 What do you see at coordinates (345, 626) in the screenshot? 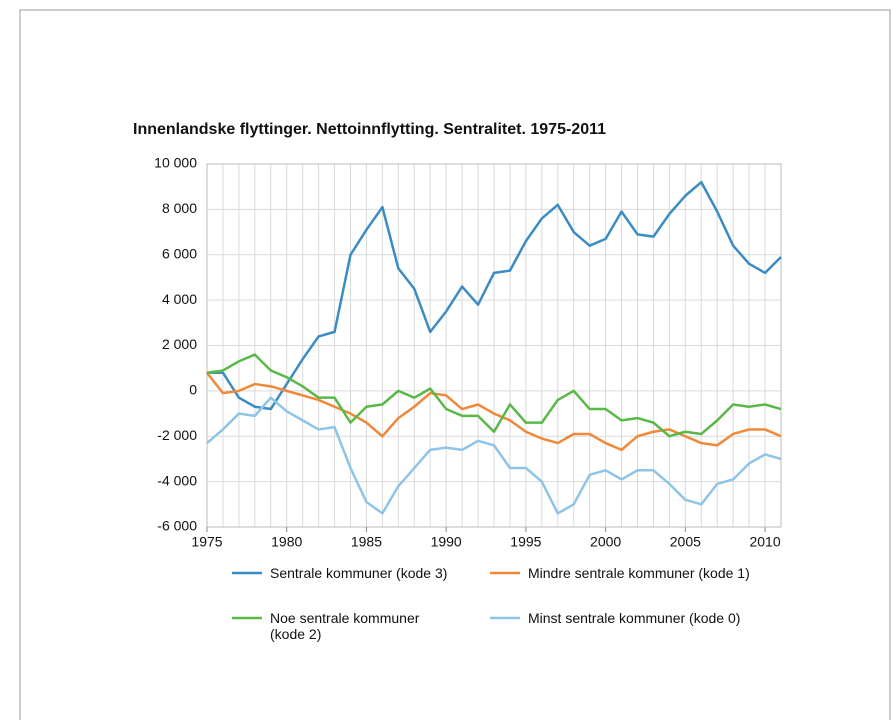
I see `legend-label: Noe sentrale kommuner (kode 2)` at bounding box center [345, 626].